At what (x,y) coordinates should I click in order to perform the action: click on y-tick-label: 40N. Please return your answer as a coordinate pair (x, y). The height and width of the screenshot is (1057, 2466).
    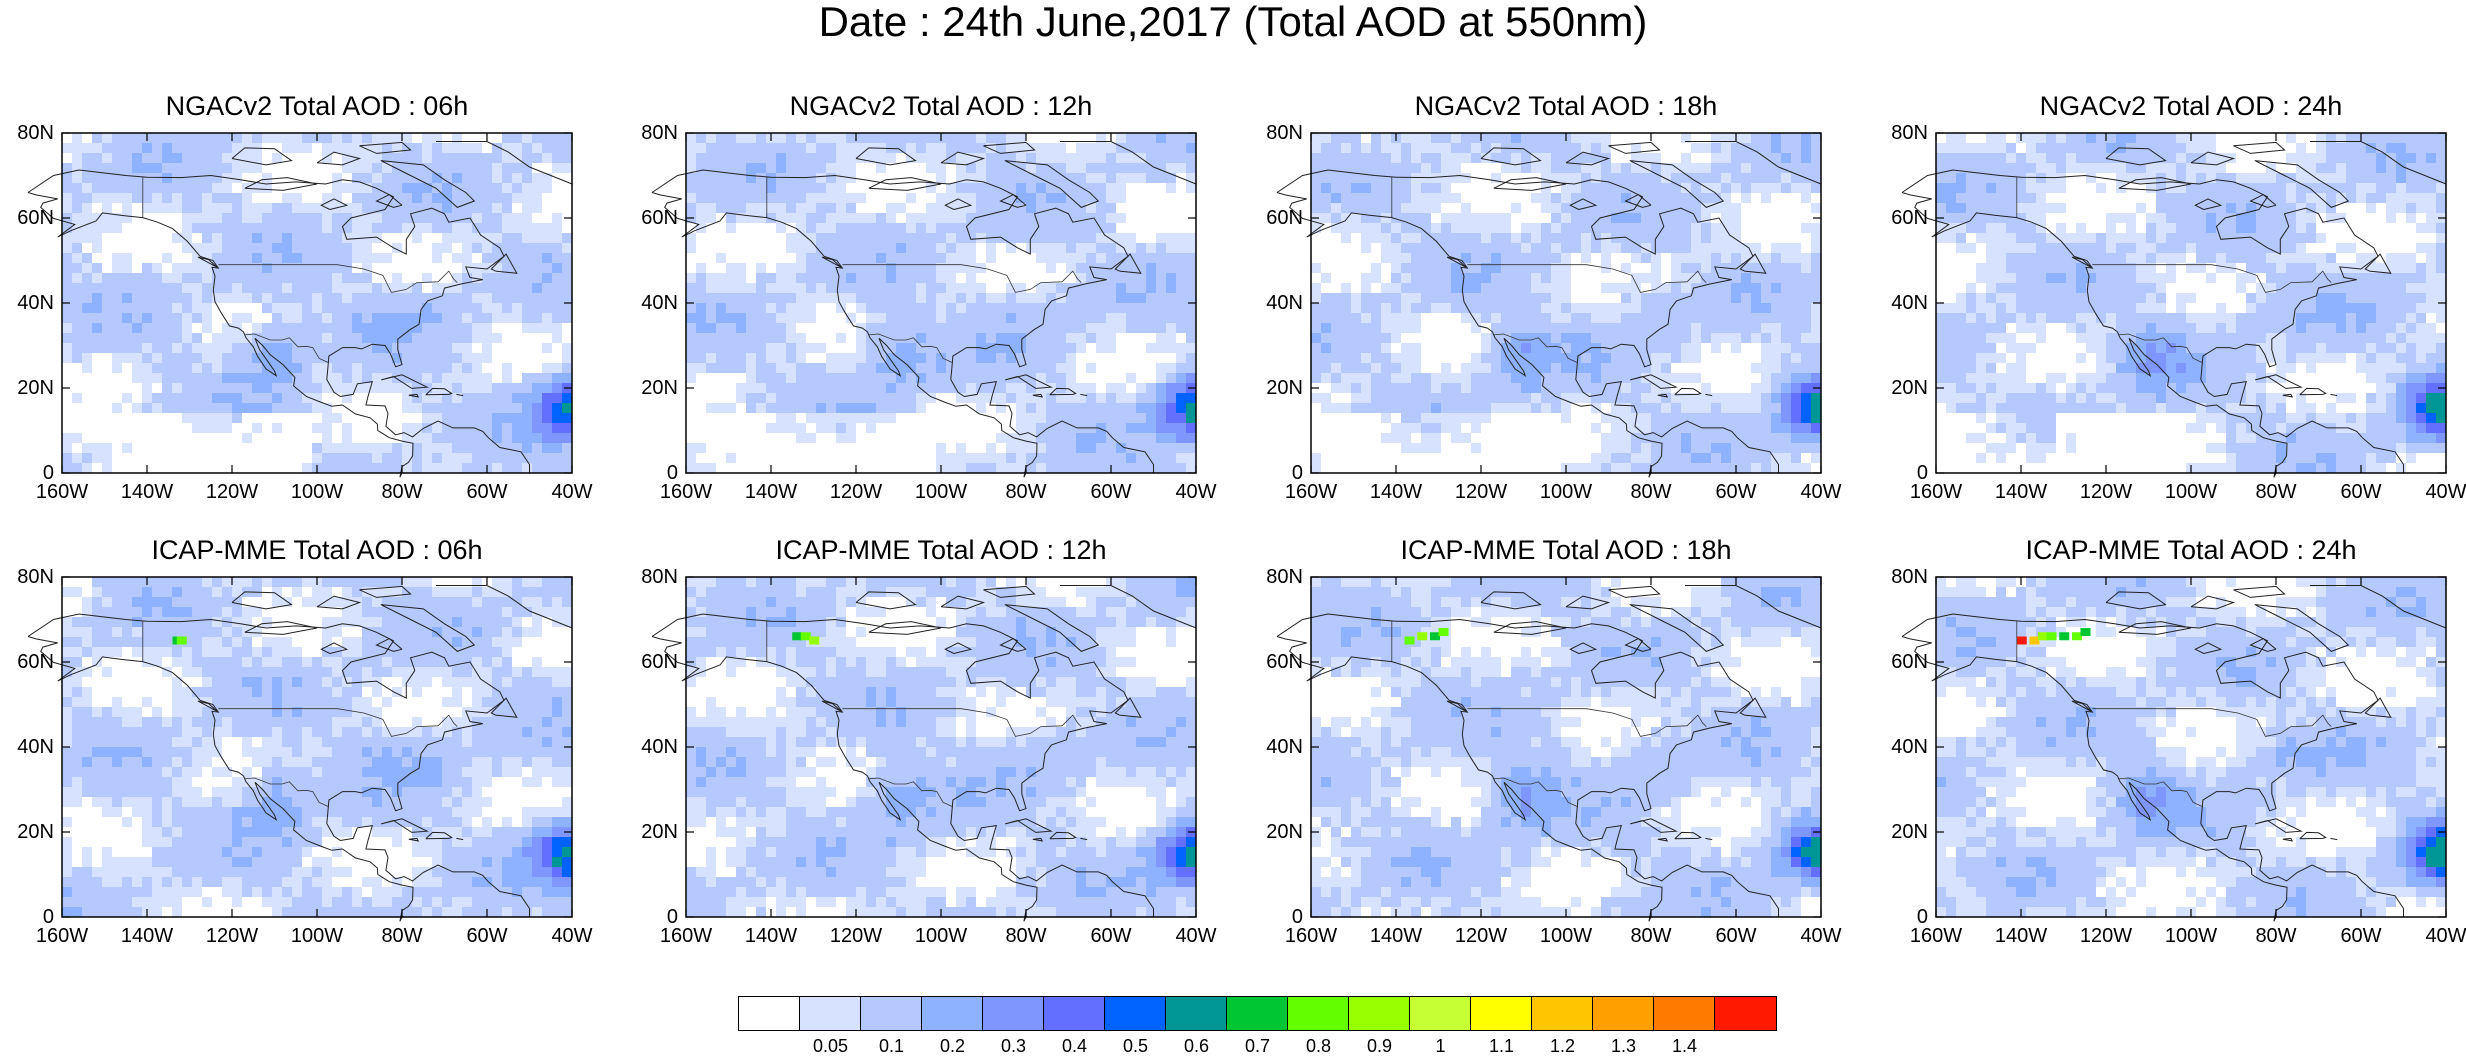
    Looking at the image, I should click on (1273, 303).